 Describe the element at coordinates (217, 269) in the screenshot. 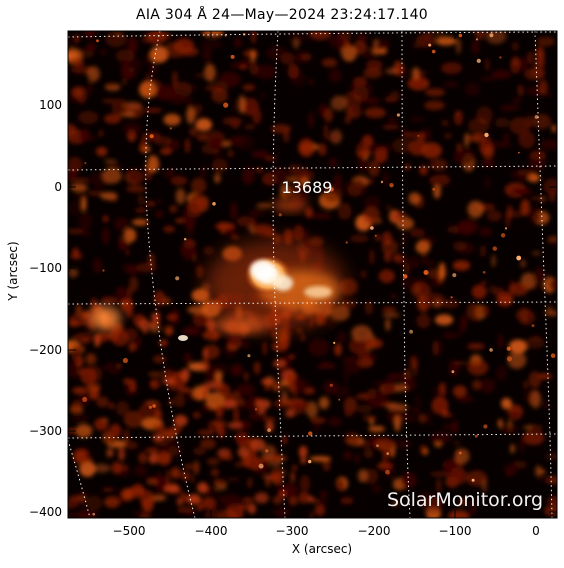

I see `active-region` at that location.